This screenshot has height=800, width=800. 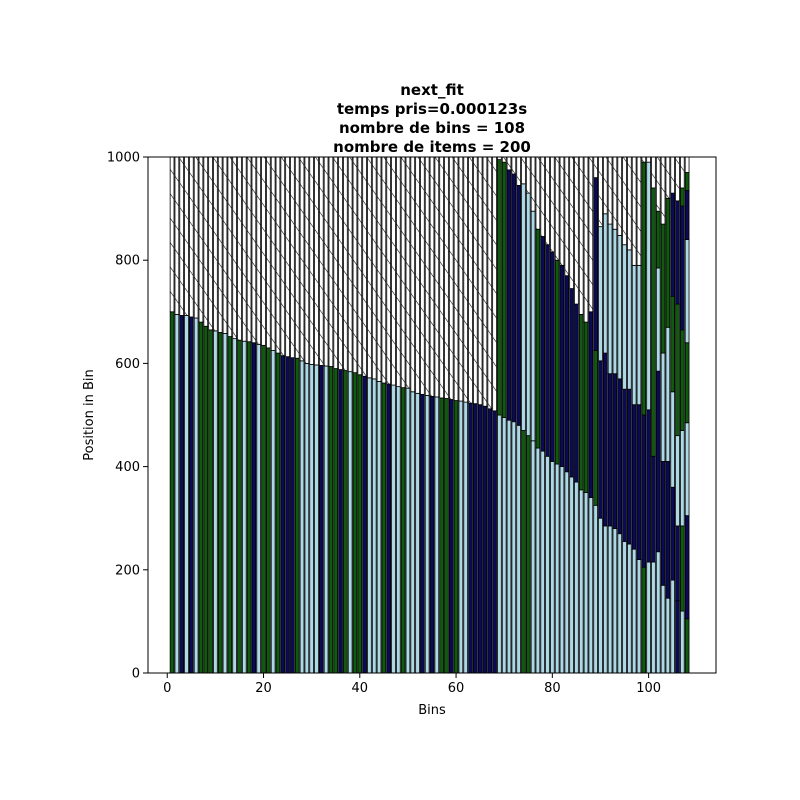 What do you see at coordinates (615, 193) in the screenshot?
I see `bin-93-empty-space` at bounding box center [615, 193].